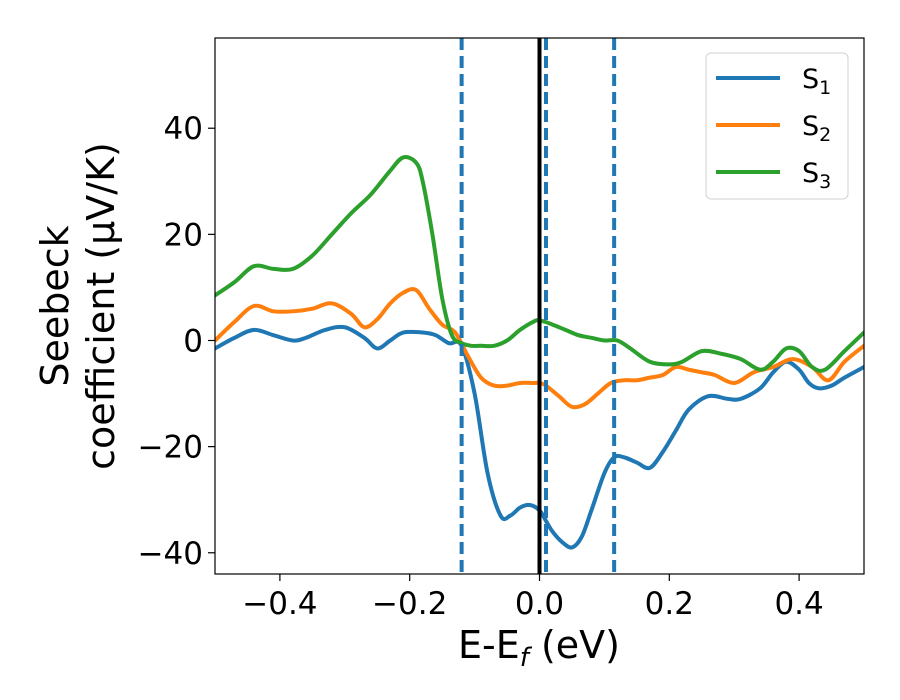  What do you see at coordinates (538, 306) in the screenshot?
I see `vline-layer` at bounding box center [538, 306].